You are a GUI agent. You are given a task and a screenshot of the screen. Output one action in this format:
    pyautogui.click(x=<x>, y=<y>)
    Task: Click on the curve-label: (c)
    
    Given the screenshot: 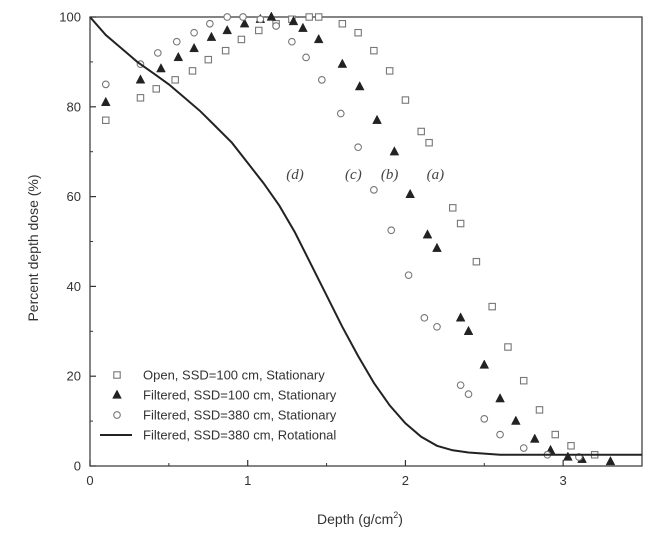 What is the action you would take?
    pyautogui.click(x=353, y=175)
    